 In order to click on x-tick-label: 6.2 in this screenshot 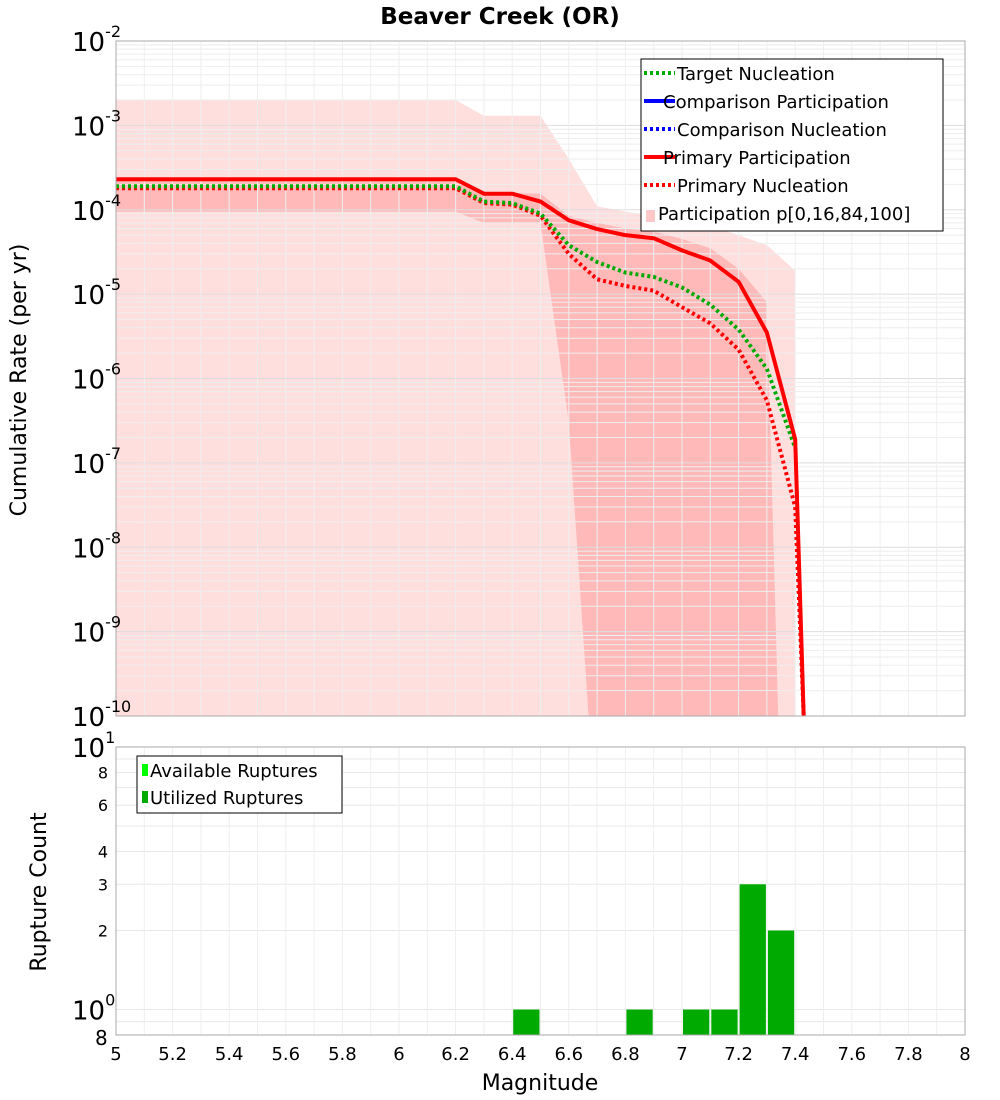, I will do `click(455, 1054)`.